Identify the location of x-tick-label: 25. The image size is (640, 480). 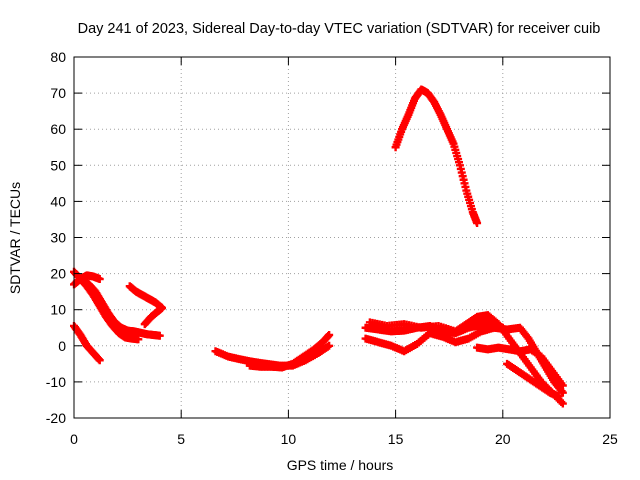
(610, 439).